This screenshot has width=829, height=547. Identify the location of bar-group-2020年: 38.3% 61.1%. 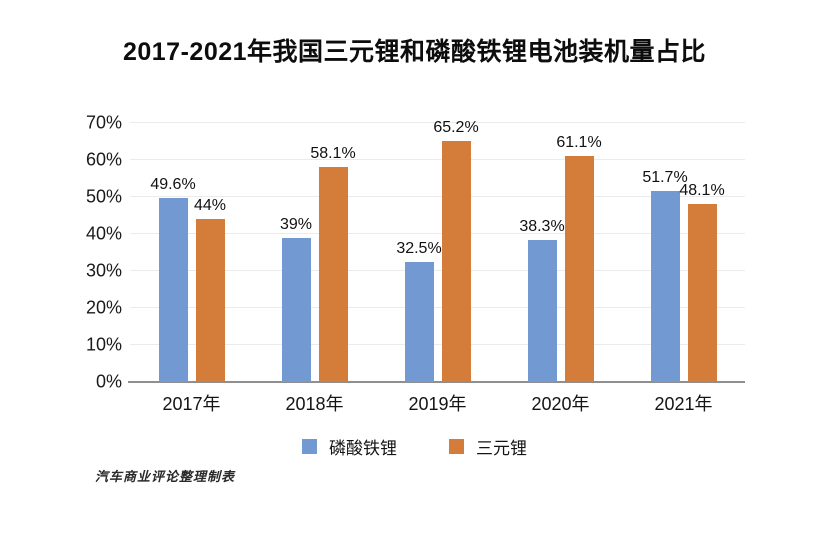
(560, 252).